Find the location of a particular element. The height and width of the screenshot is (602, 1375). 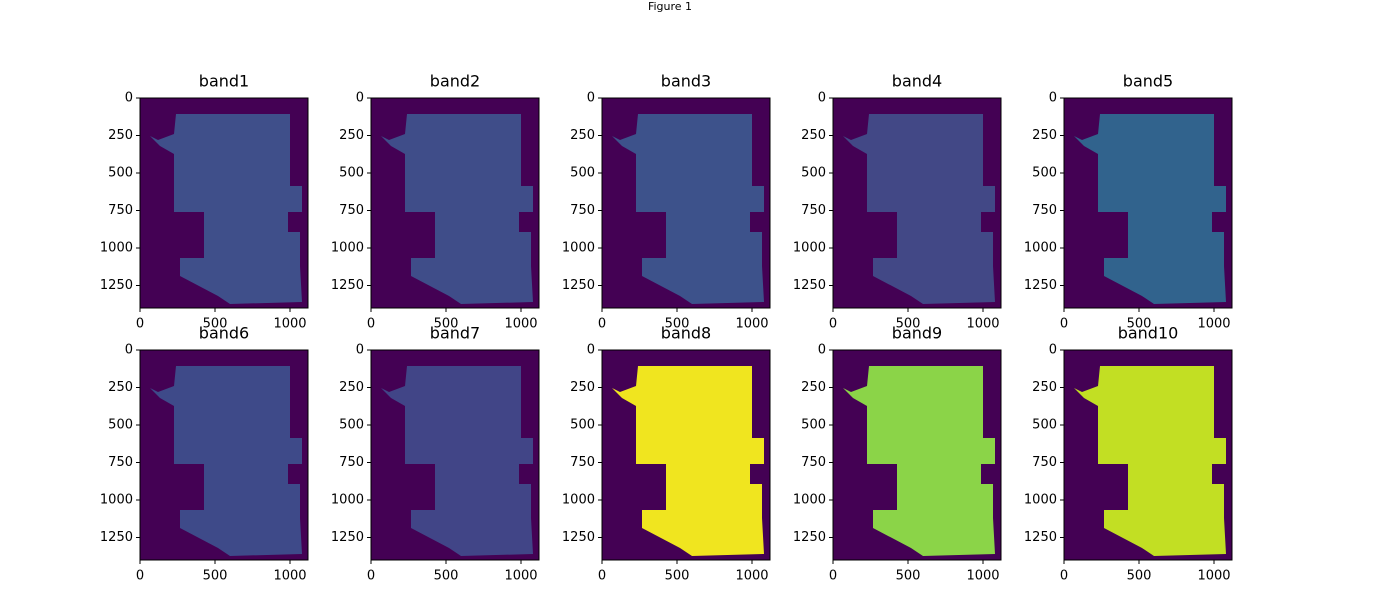

subplot-title: band8 is located at coordinates (686, 333).